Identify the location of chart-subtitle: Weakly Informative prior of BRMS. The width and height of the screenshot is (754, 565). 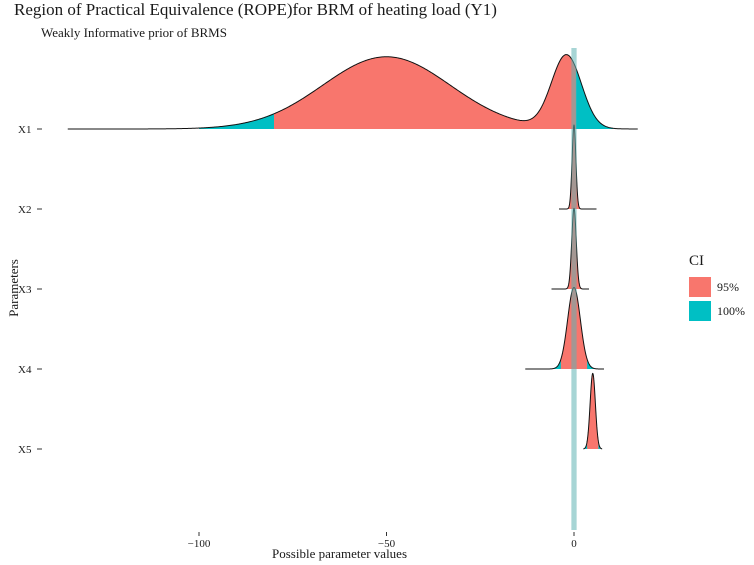
(134, 32).